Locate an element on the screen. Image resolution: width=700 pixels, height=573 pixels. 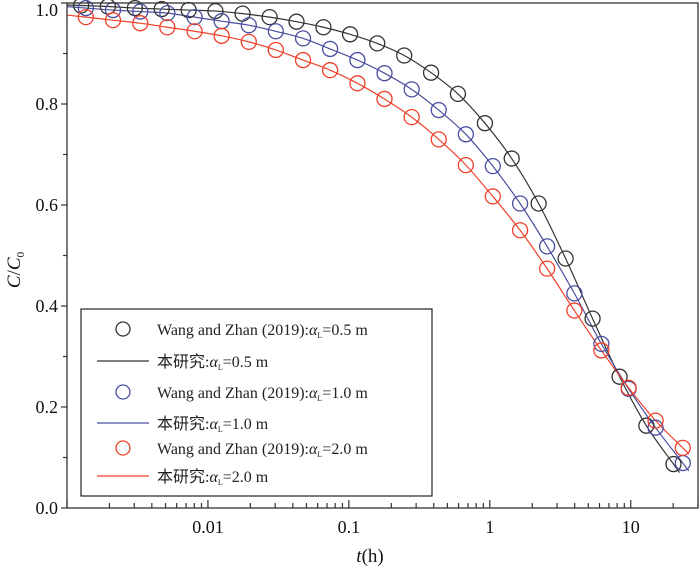
legend-label: 本研究:αL=2.0 m is located at coordinates (213, 477).